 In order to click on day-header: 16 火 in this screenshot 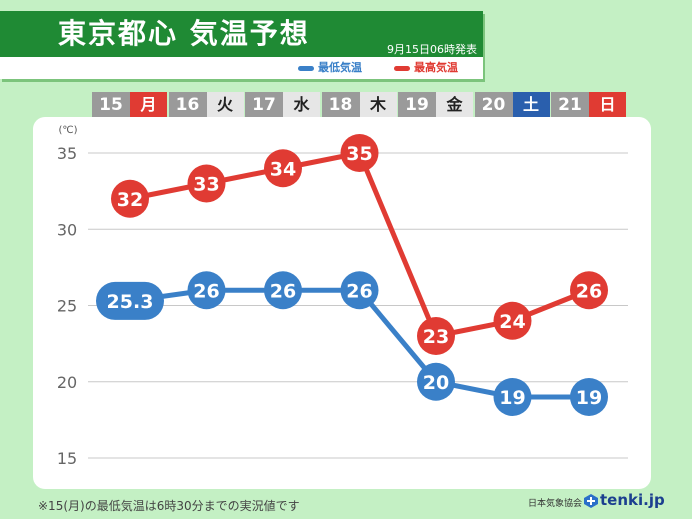, I will do `click(206, 105)`.